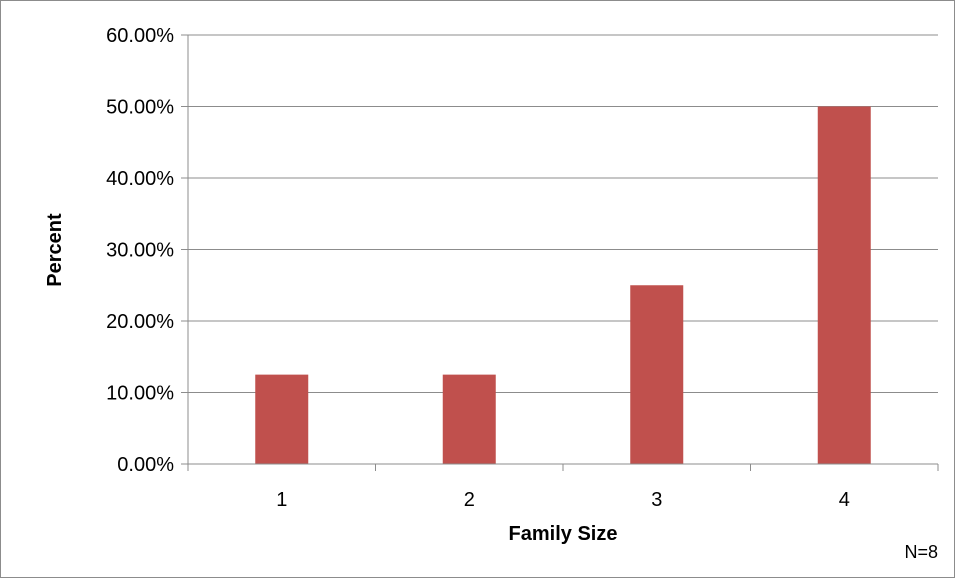 The image size is (955, 579). I want to click on x-tick-label: 3, so click(656, 500).